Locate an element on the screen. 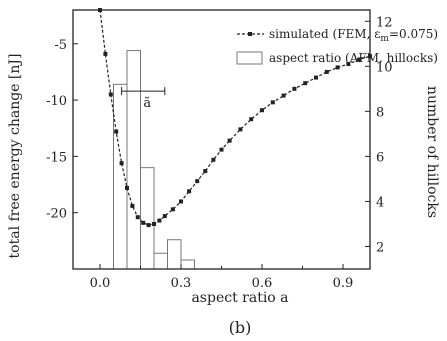 This screenshot has height=341, width=447. annotation-label: ã is located at coordinates (147, 103).